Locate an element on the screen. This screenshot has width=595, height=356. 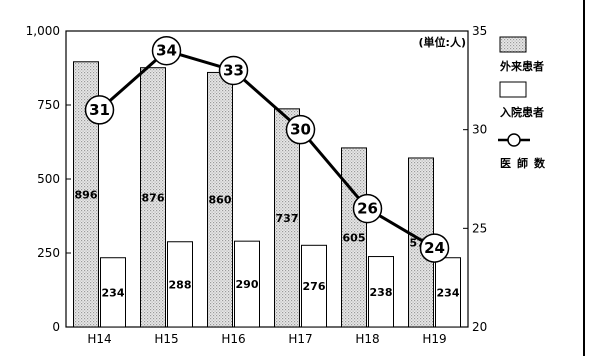
bar-outpatient-label: 605 is located at coordinates (354, 237).